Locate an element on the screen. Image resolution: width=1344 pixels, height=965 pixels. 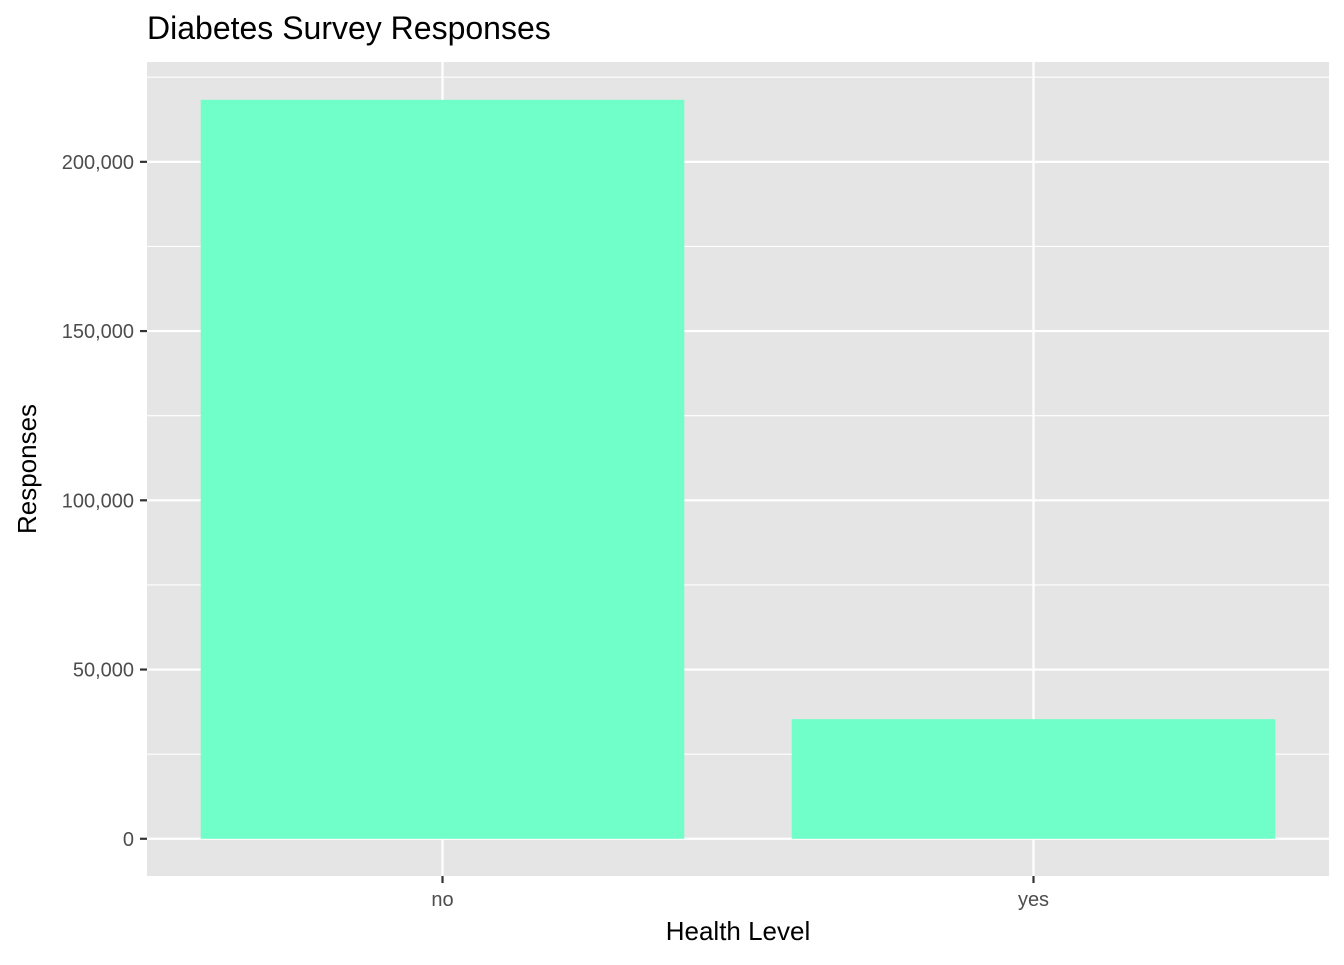
y-tick-label: 150,000 is located at coordinates (98, 332).